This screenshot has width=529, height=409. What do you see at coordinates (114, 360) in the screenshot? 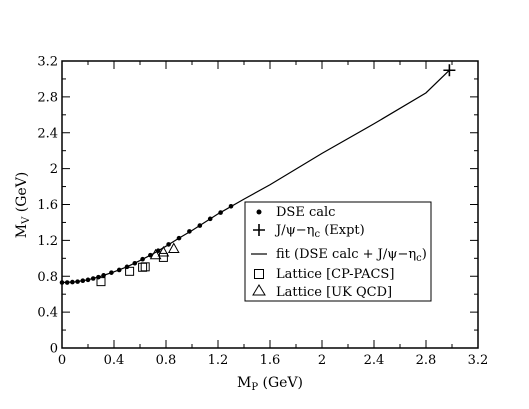
I see `x-tick-label: 0.4` at bounding box center [114, 360].